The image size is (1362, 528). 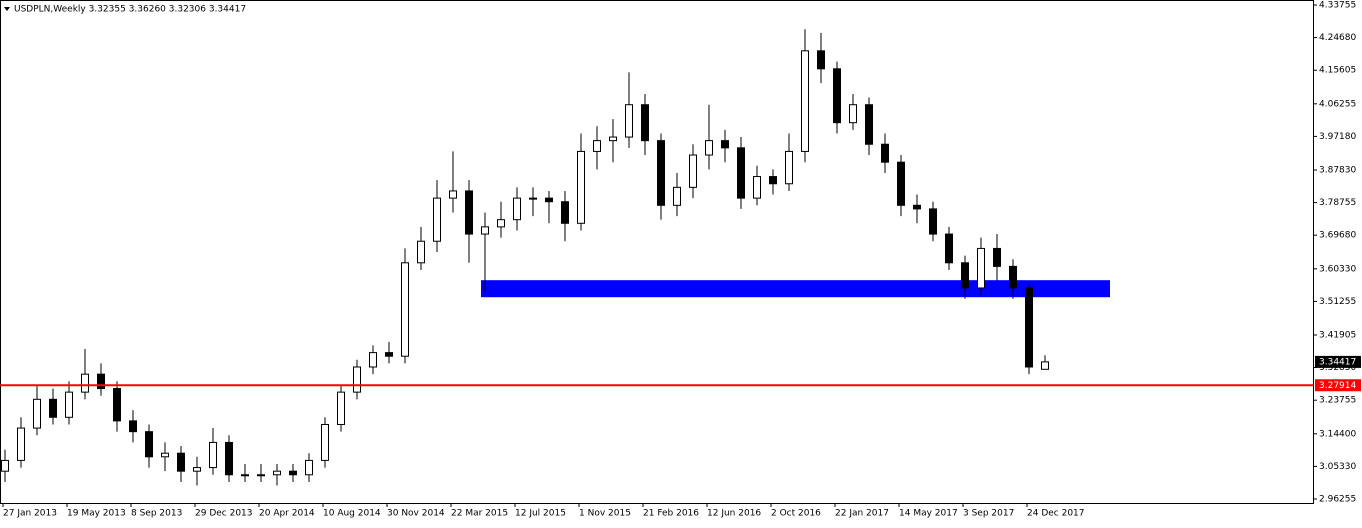 I want to click on last-price-bg, so click(x=1338, y=361).